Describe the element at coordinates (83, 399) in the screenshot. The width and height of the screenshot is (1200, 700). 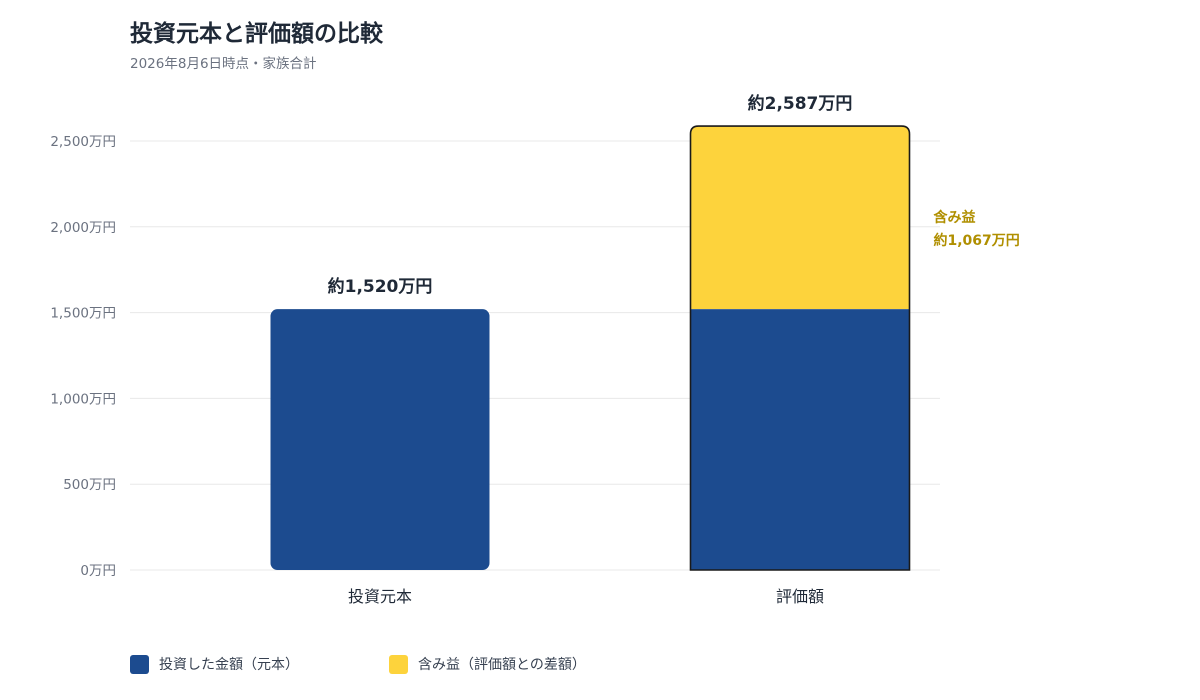
I see `y-tick-label: 1,000万円` at that location.